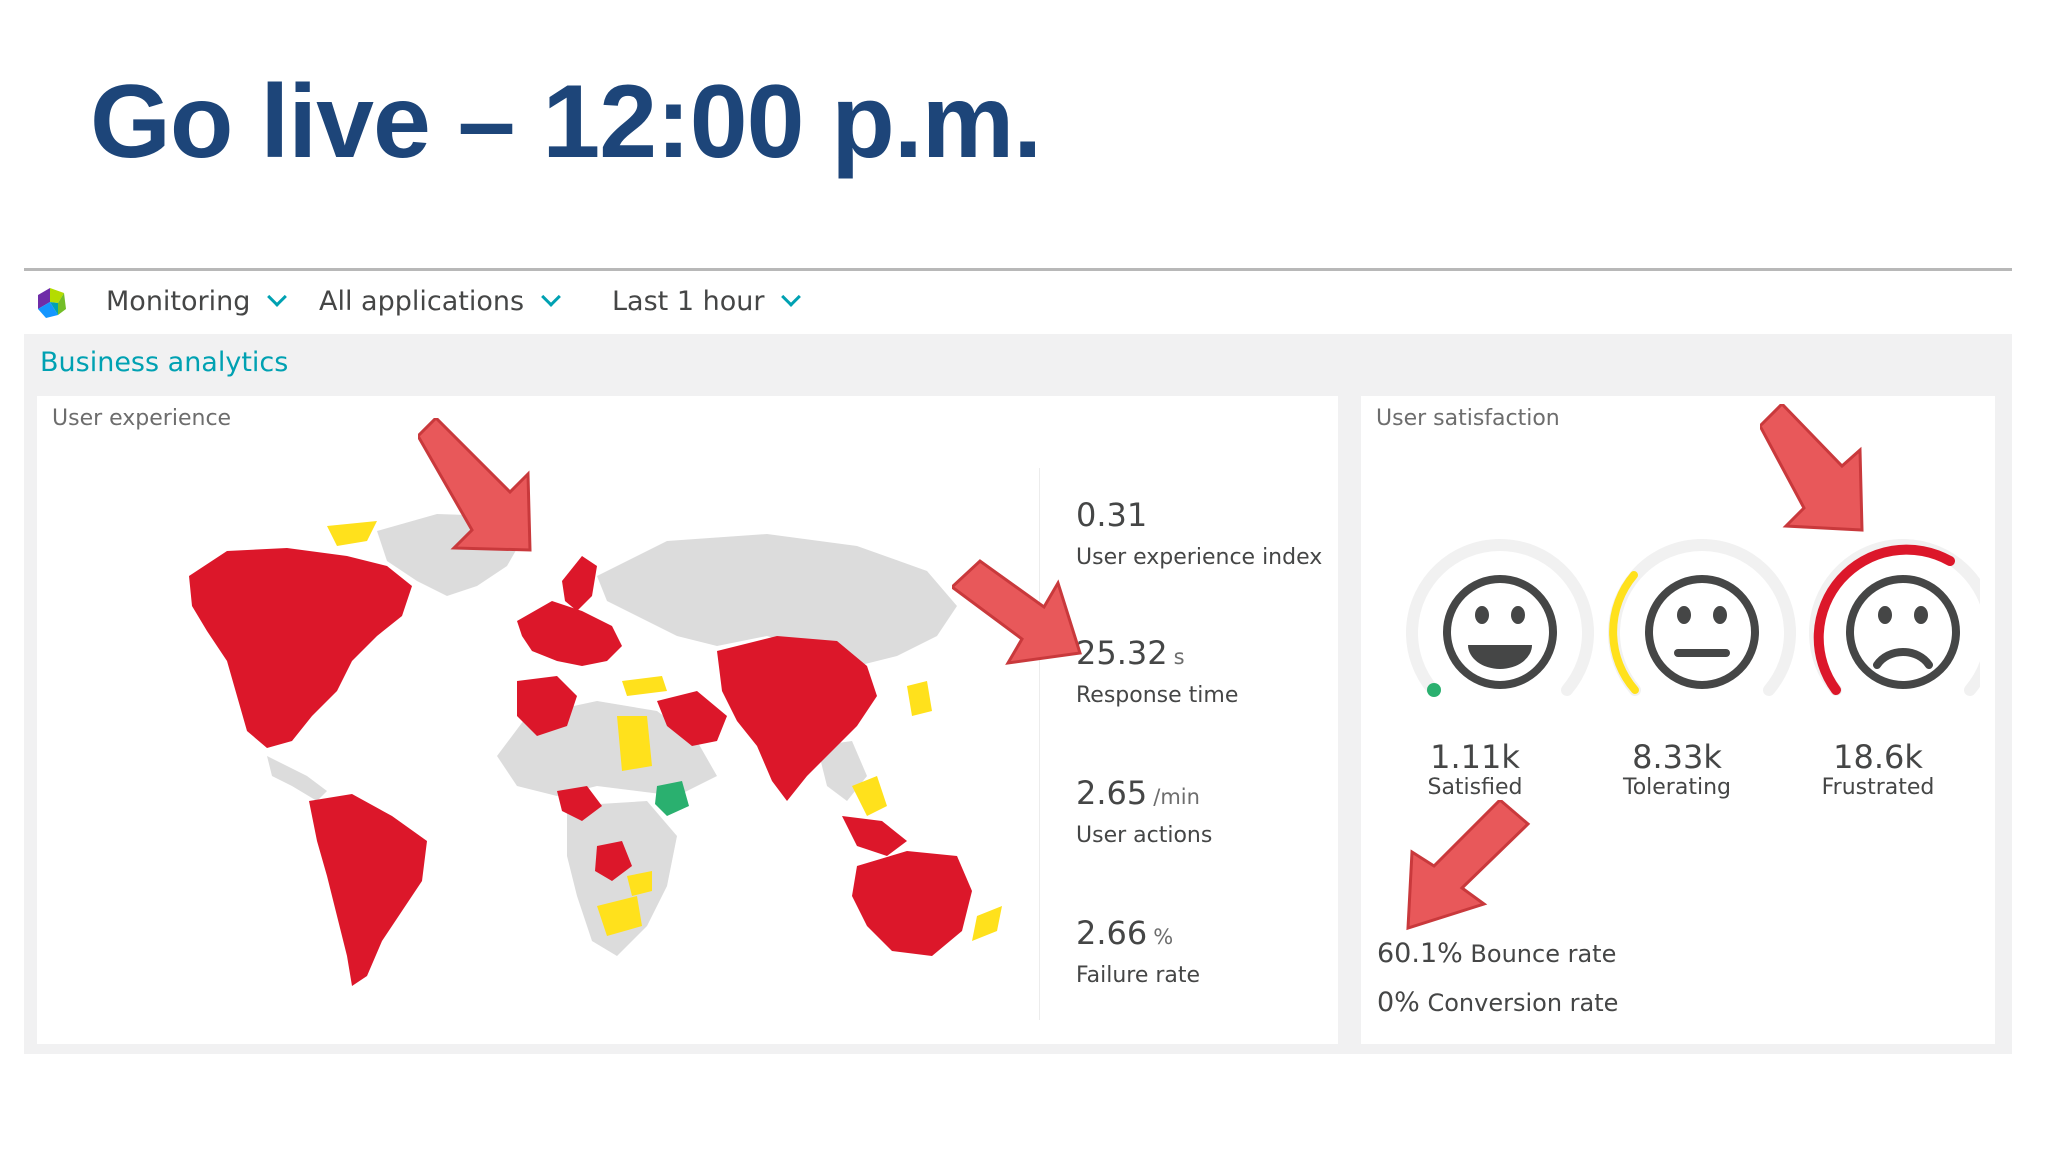 The height and width of the screenshot is (1152, 2048). Describe the element at coordinates (1468, 418) in the screenshot. I see `user-satisfaction-title: User satisfaction` at that location.